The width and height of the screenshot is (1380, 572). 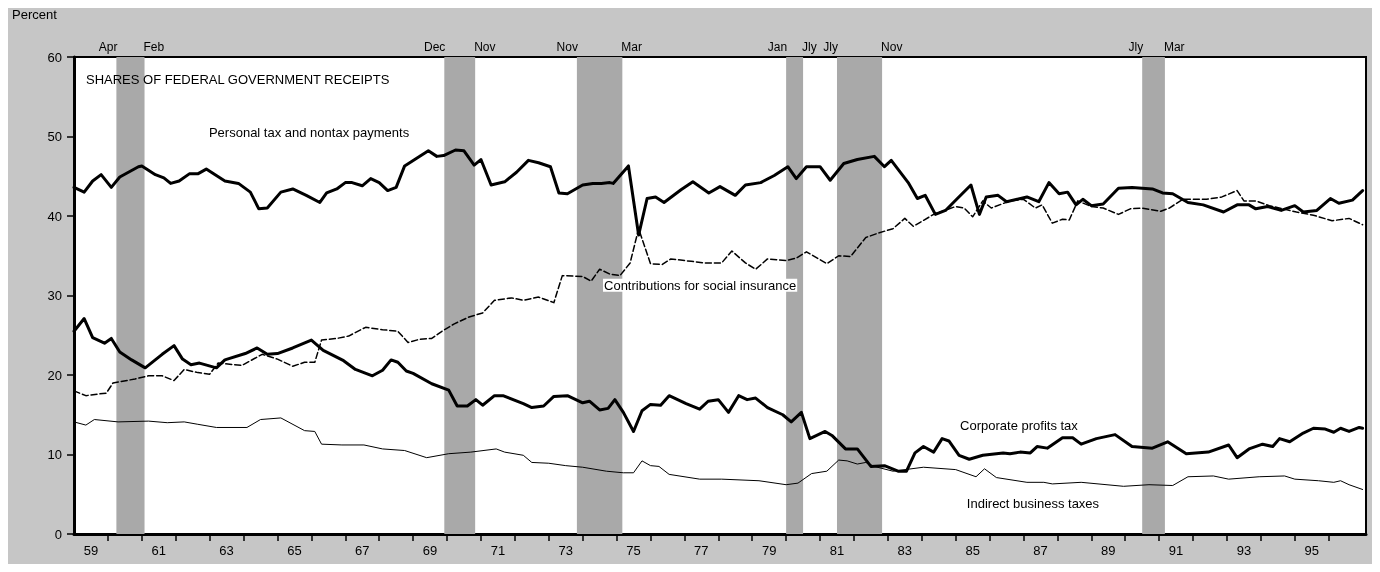 What do you see at coordinates (777, 47) in the screenshot?
I see `annotation: Jan` at bounding box center [777, 47].